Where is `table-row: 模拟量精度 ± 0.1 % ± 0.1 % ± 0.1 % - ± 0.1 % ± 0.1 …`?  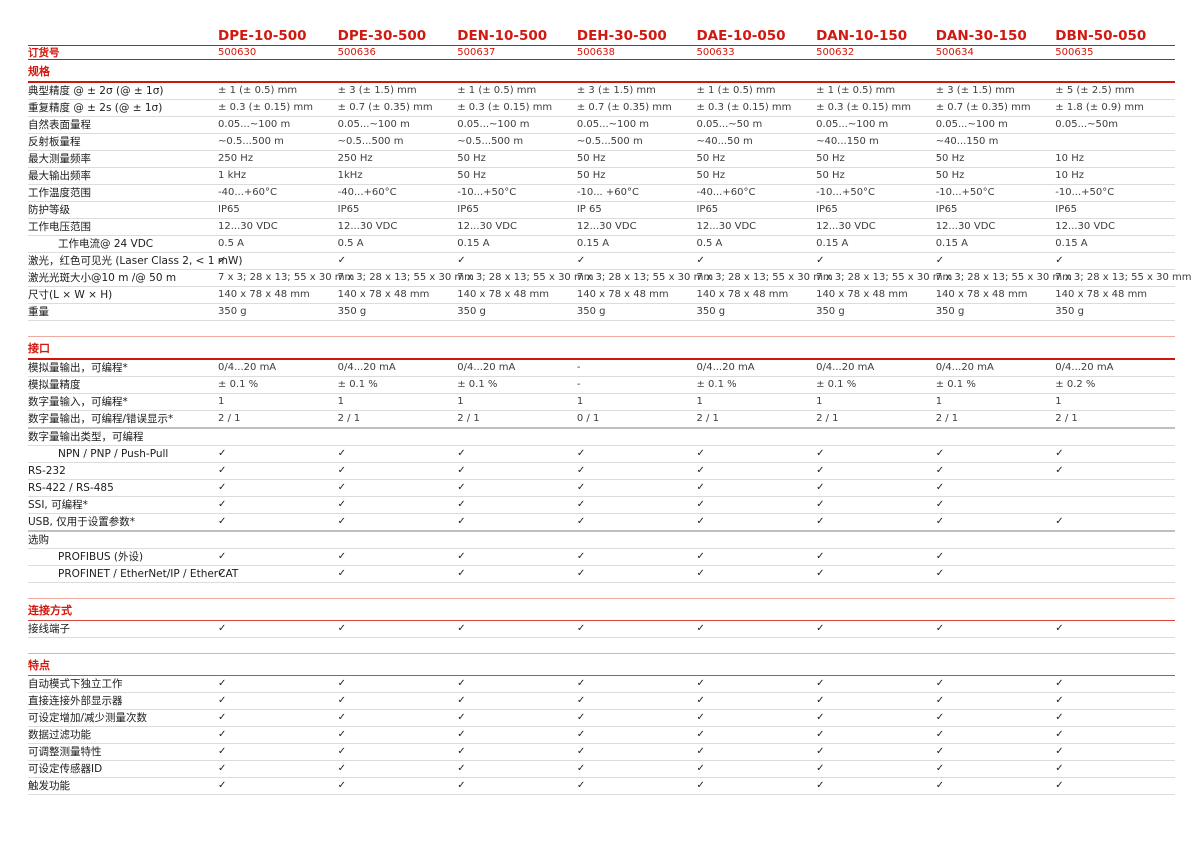 table-row: 模拟量精度 ± 0.1 % ± 0.1 % ± 0.1 % - ± 0.1 % ± 0.1 … is located at coordinates (601, 385).